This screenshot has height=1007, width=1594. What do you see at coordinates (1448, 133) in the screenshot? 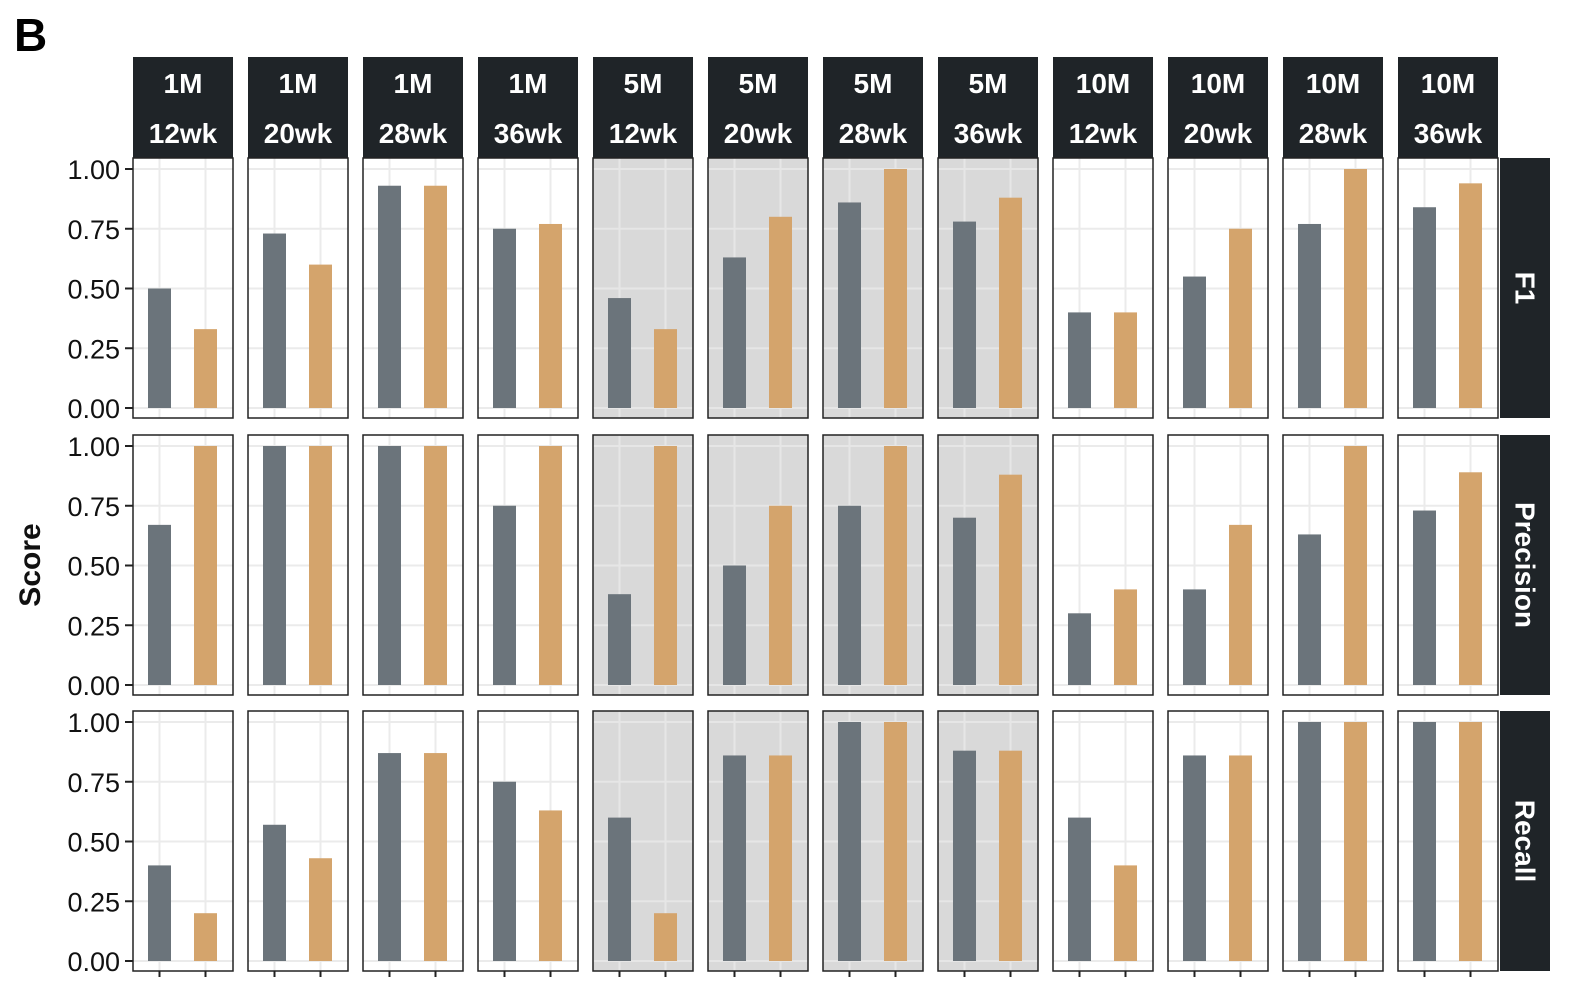
I see `column-strip-label: 36wk` at bounding box center [1448, 133].